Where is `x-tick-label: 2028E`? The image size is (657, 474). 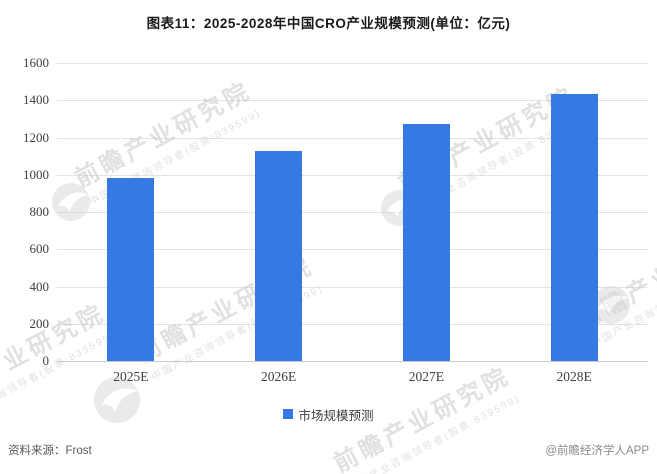
x-tick-label: 2028E is located at coordinates (574, 376).